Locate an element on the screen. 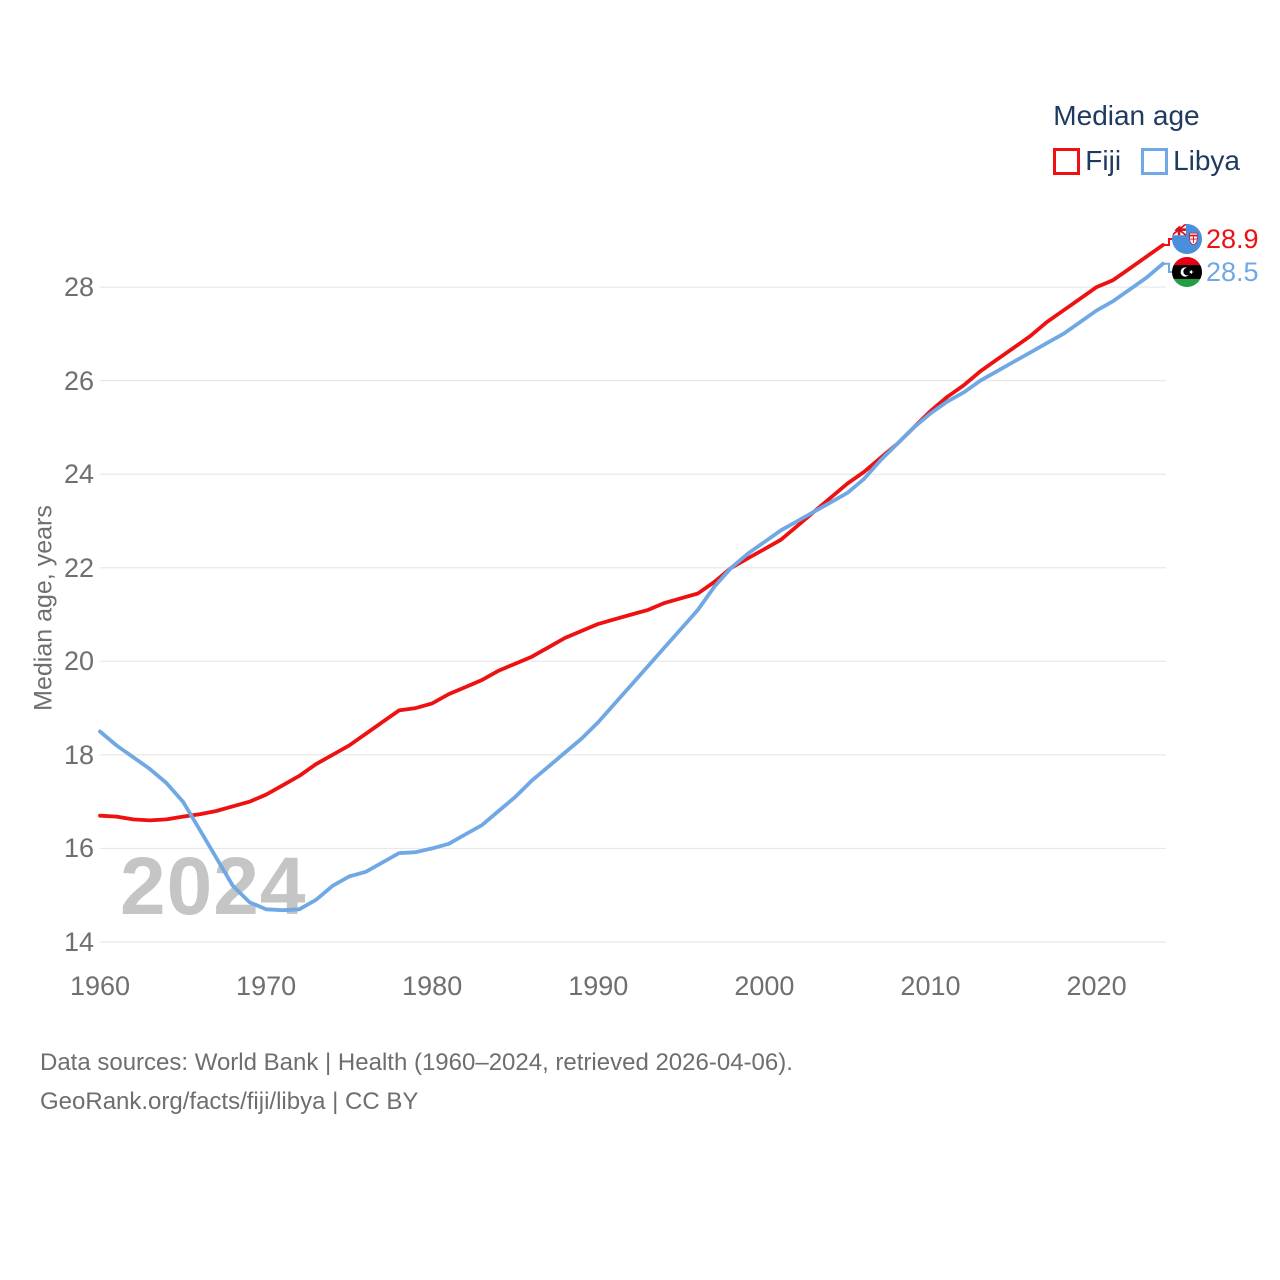 Image resolution: width=1280 pixels, height=1280 pixels. y-axis-title: Median age, years is located at coordinates (43, 608).